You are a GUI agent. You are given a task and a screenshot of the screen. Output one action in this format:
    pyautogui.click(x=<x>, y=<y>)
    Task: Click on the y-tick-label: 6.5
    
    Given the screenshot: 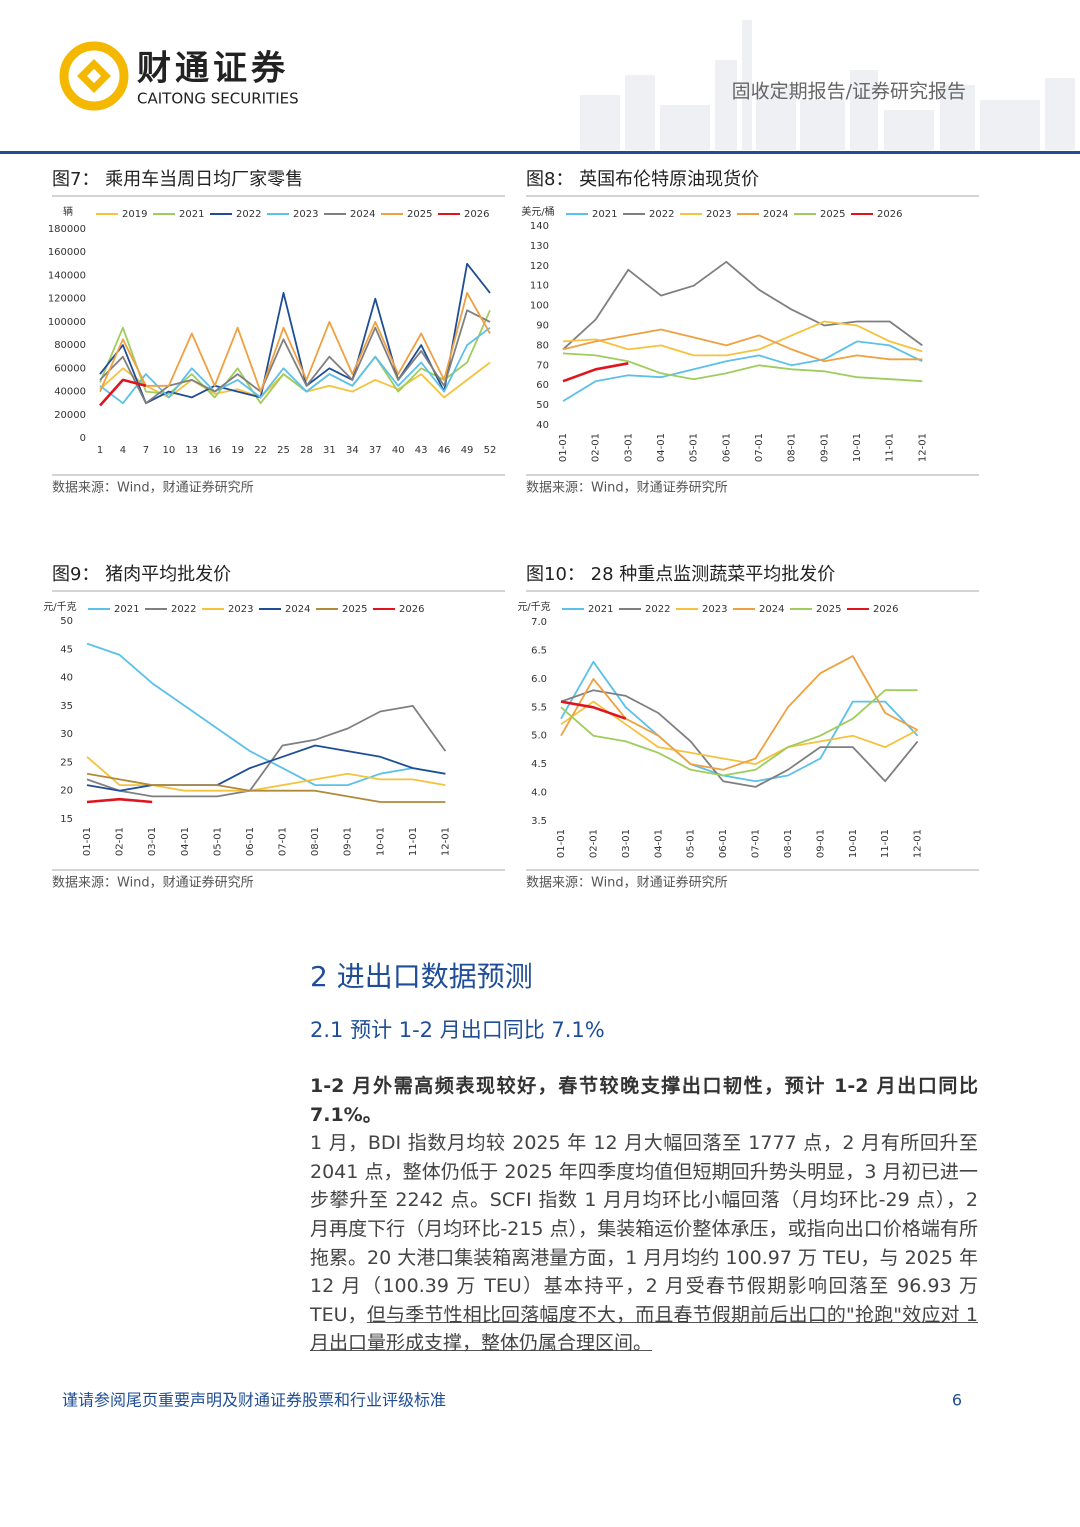 What is the action you would take?
    pyautogui.click(x=539, y=650)
    